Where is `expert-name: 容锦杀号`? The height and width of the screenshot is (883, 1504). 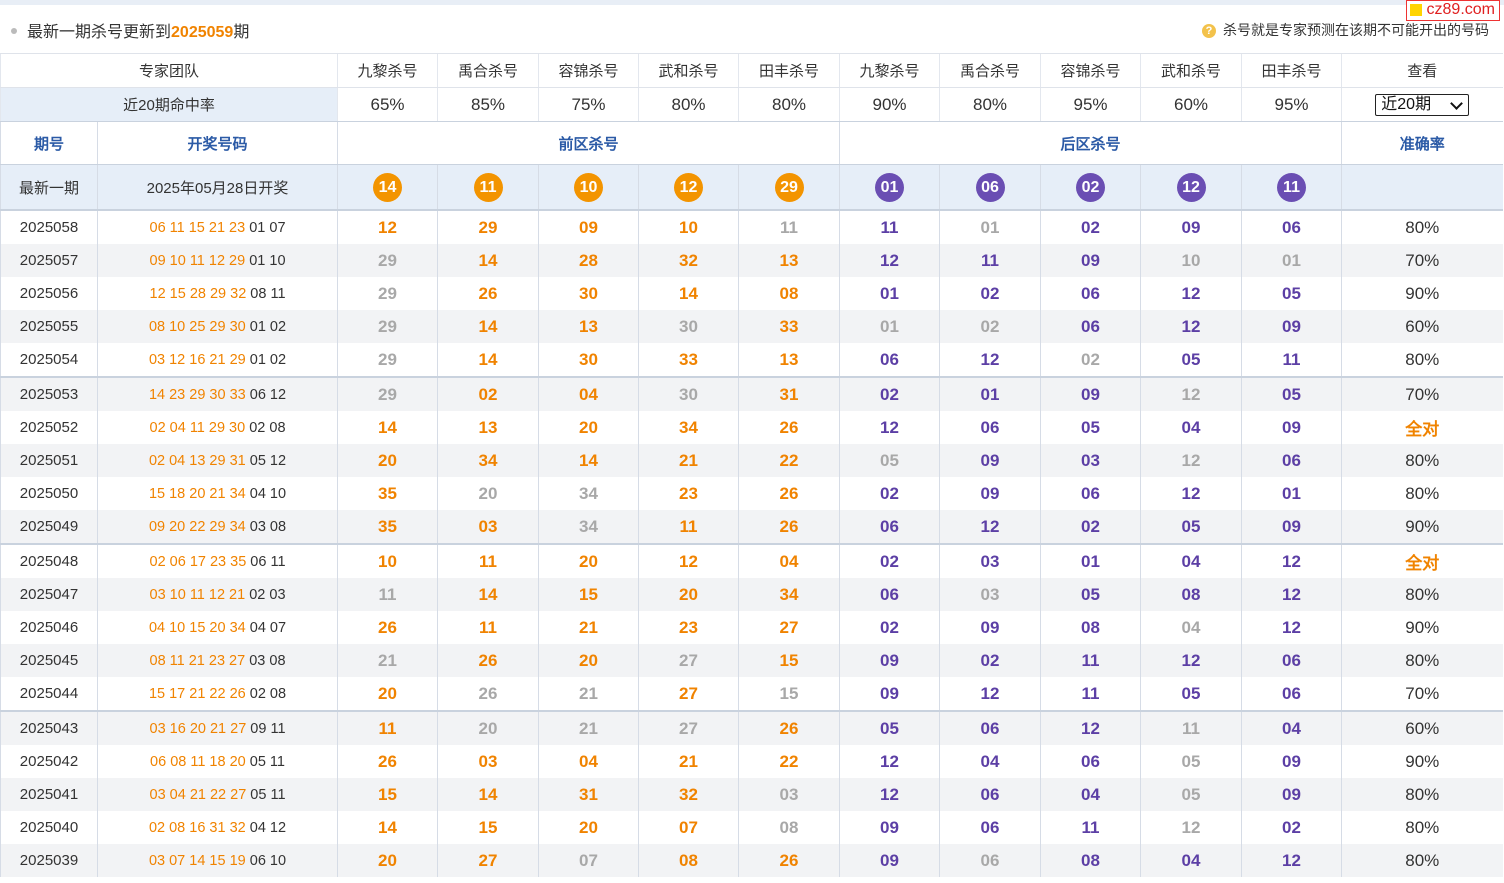
expert-name: 容锦杀号 is located at coordinates (588, 70).